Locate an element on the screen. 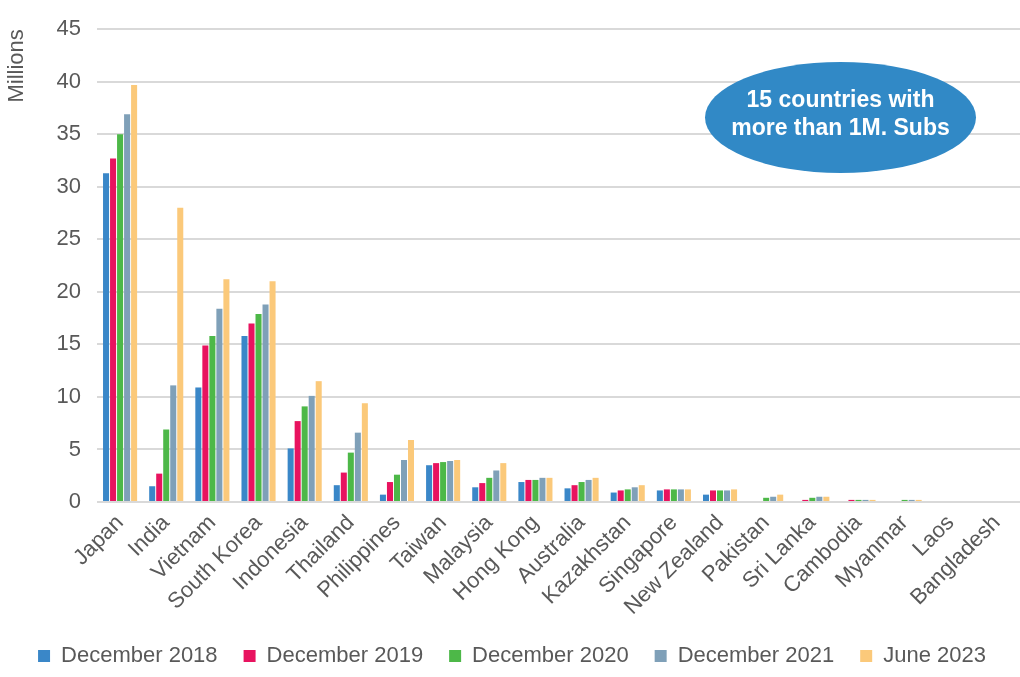  legend-label: June 2023 is located at coordinates (934, 655).